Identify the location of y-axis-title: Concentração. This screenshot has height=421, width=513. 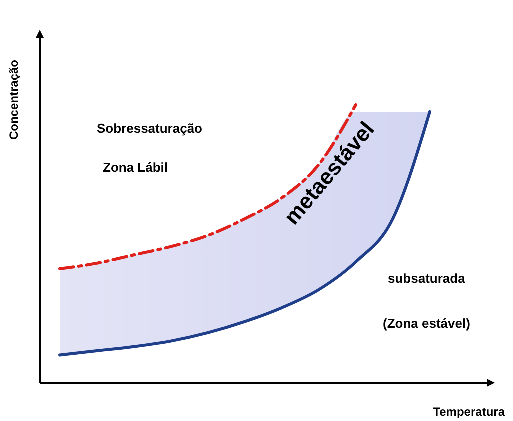
(14, 100).